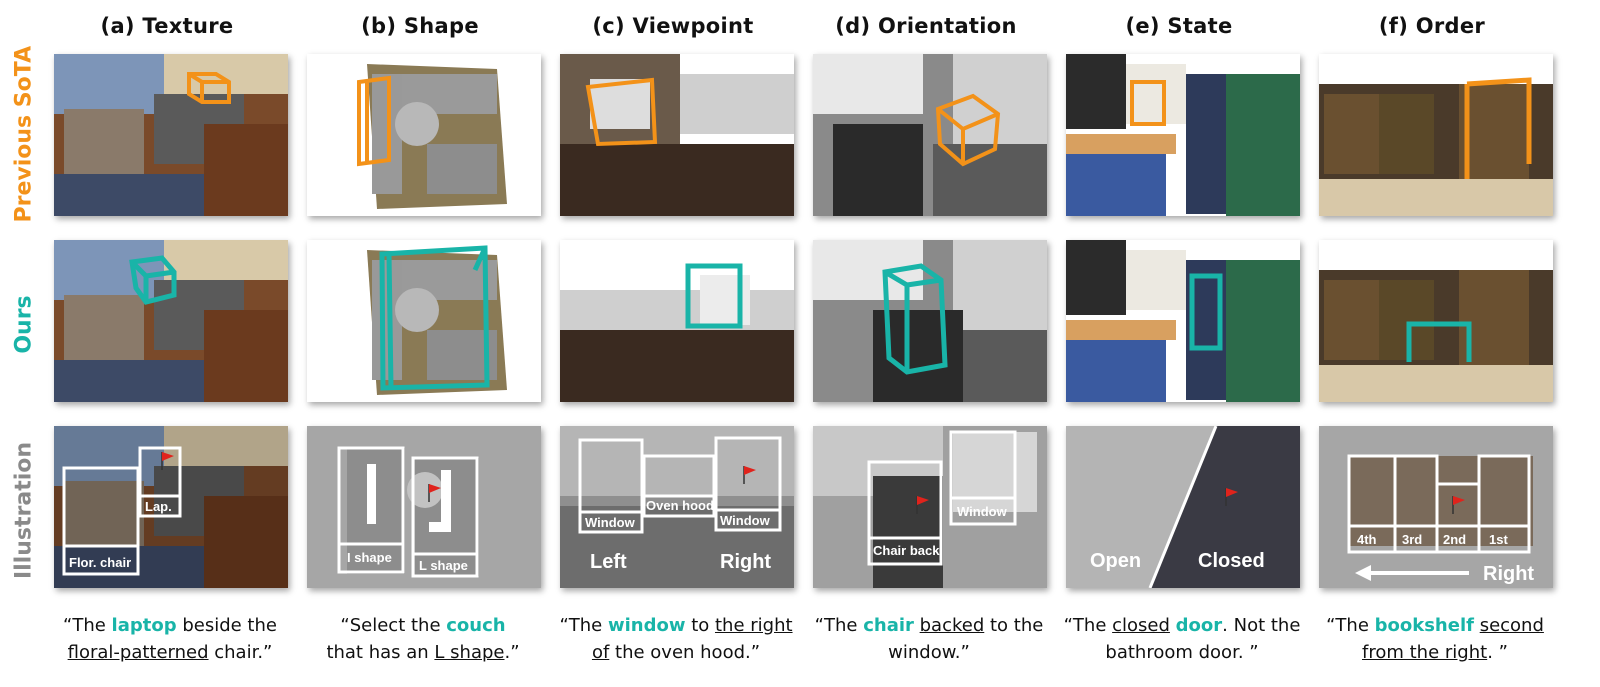 The width and height of the screenshot is (1600, 687). I want to click on panel-illustration-state: Open Closed, so click(1183, 507).